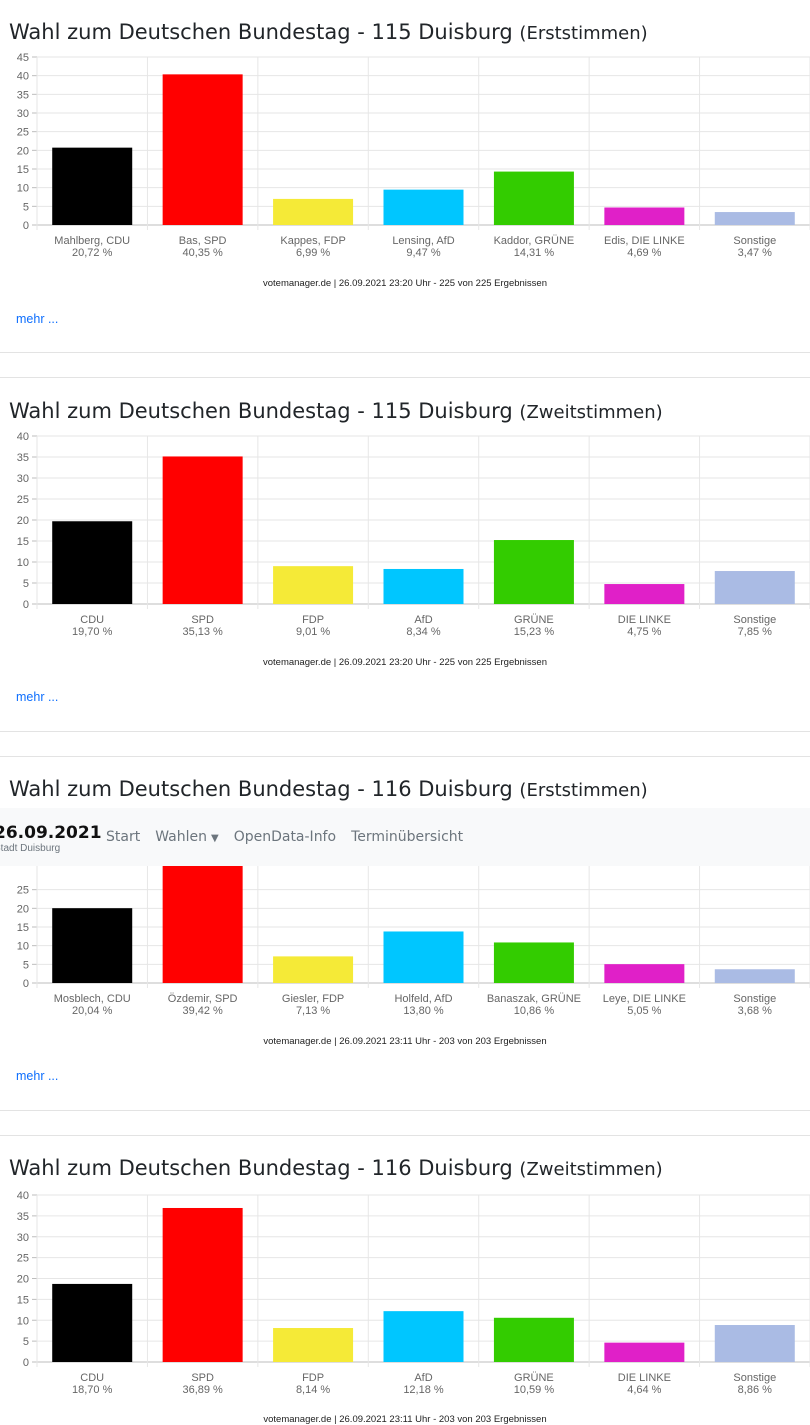 The image size is (810, 1425). What do you see at coordinates (423, 1390) in the screenshot?
I see `bar-value-label: 12,18 %` at bounding box center [423, 1390].